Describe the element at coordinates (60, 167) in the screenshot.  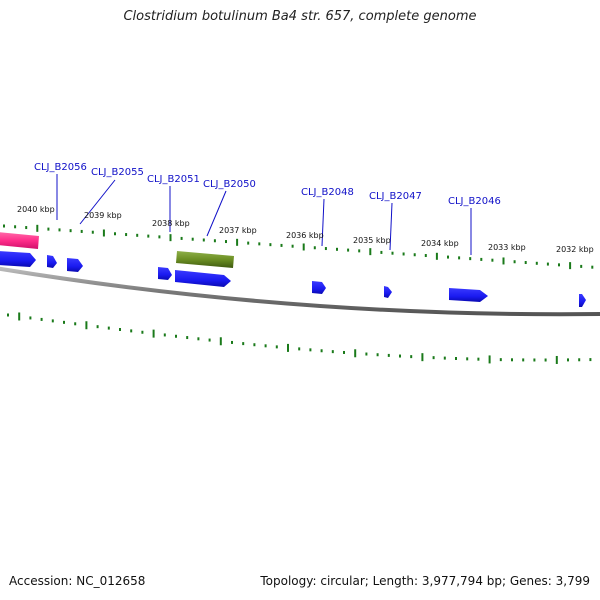
I see `gene-label: CLJ_B2056` at that location.